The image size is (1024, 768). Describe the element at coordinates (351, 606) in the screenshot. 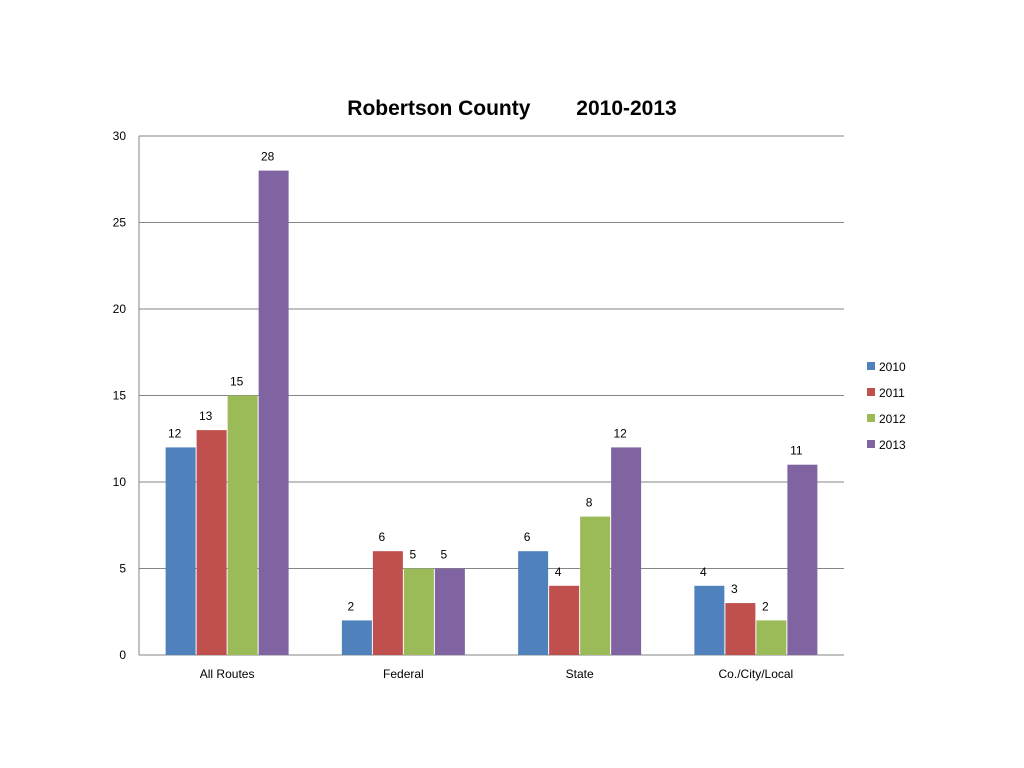

I see `data-label-2010-1: 2` at that location.